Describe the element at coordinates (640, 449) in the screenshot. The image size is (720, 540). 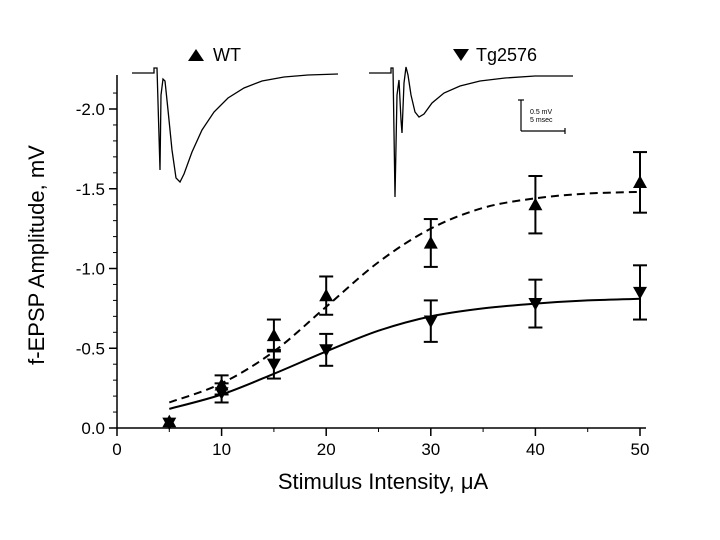
I see `x-tick-label: 50` at that location.